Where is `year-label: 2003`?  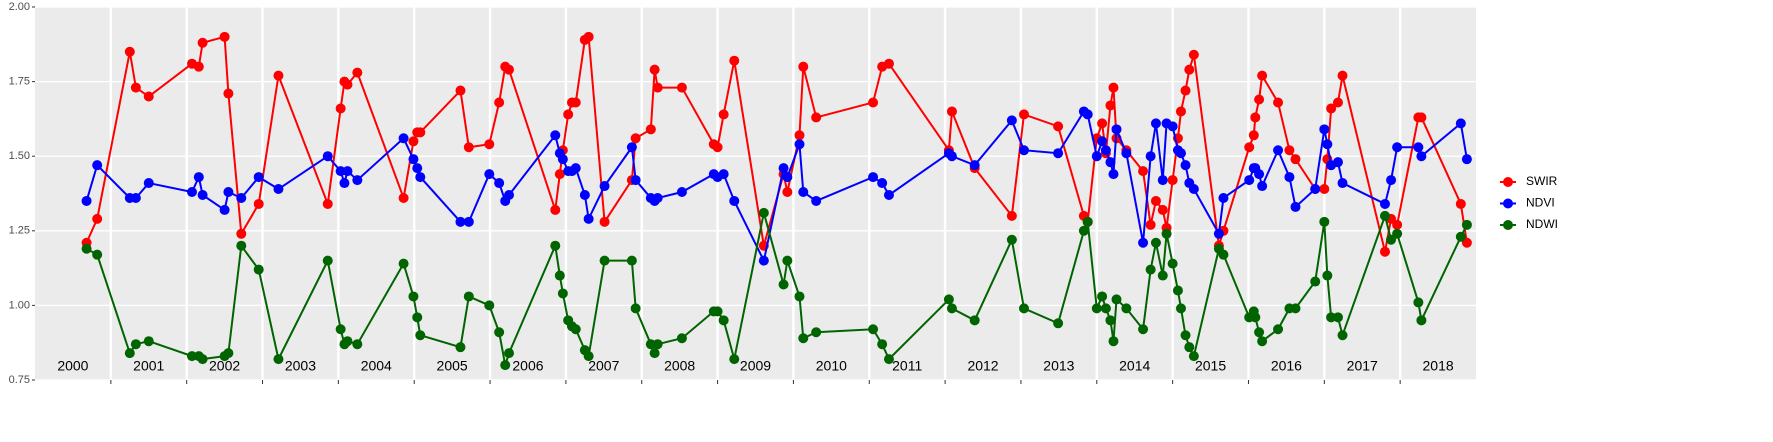 year-label: 2003 is located at coordinates (300, 366).